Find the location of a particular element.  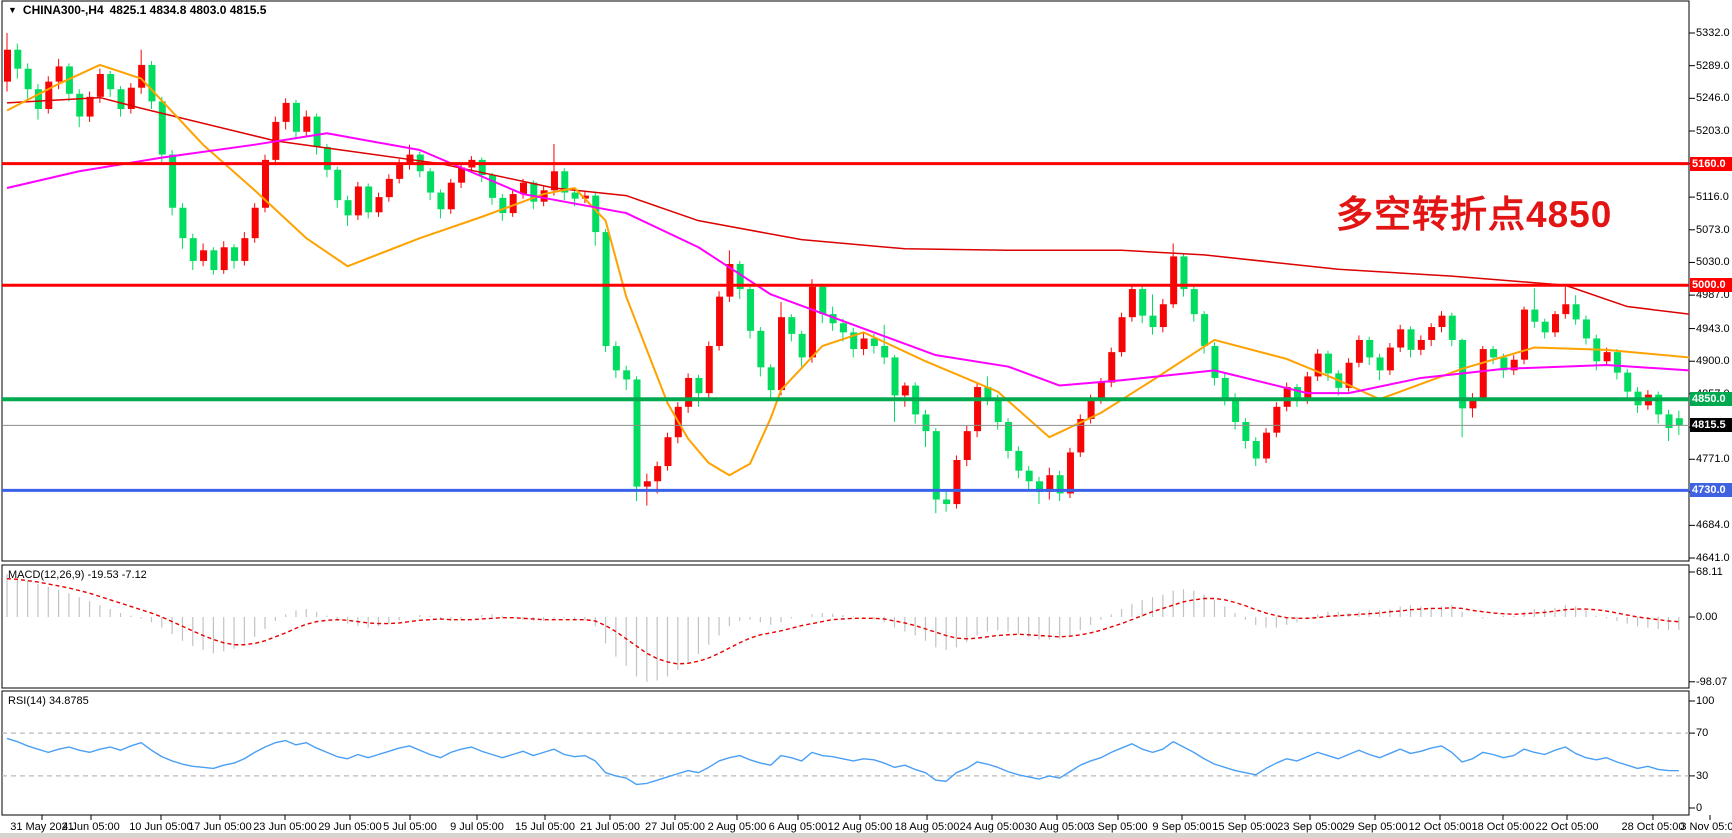

time-tick-label: 3 Nov 05:00 is located at coordinates (1706, 827).